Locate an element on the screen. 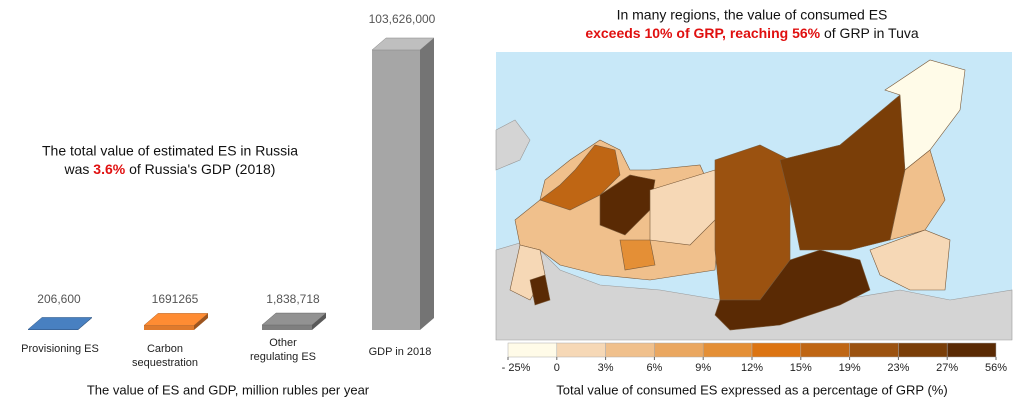  title-part: , is located at coordinates (726, 33).